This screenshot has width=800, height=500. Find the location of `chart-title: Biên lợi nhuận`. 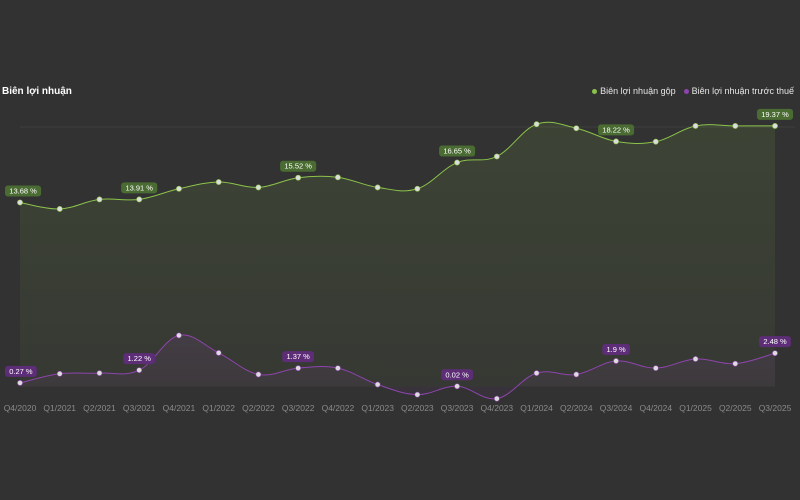

chart-title: Biên lợi nhuận is located at coordinates (37, 91).